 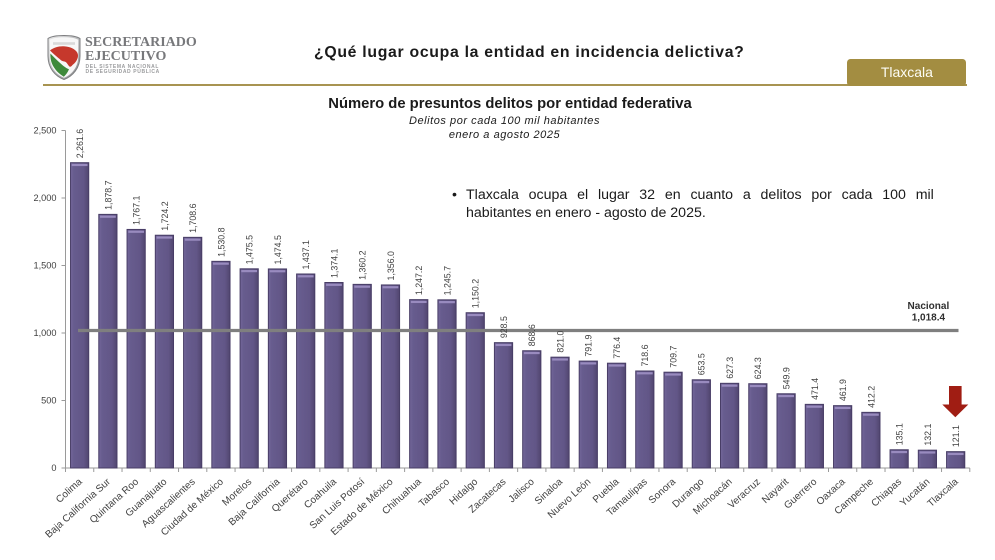 What do you see at coordinates (928, 435) in the screenshot?
I see `svg-text: 132.1` at bounding box center [928, 435].